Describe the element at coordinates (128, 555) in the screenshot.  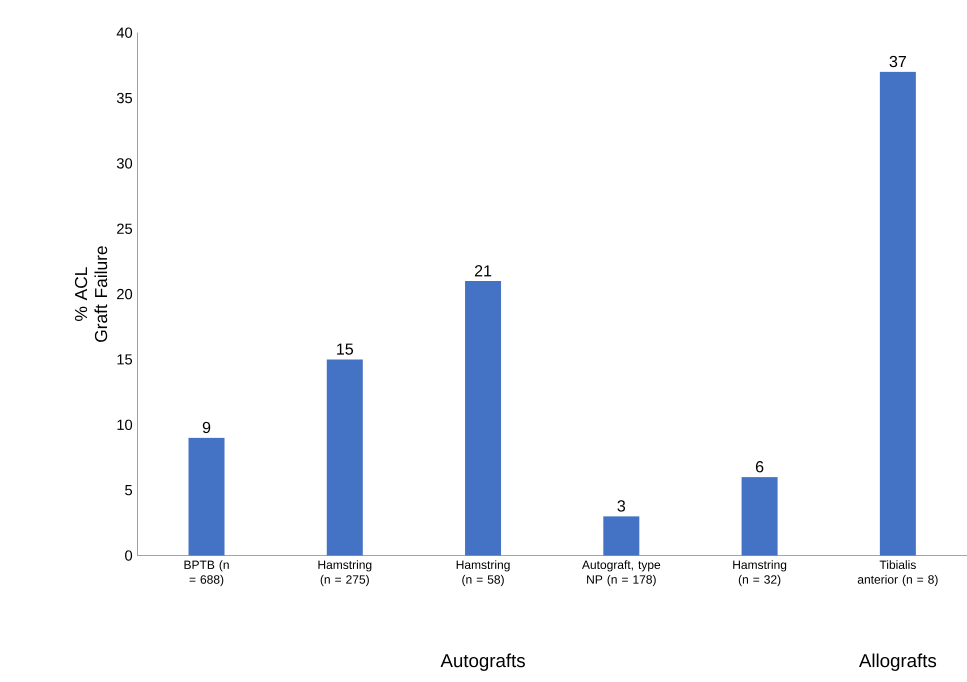
I see `y-tick-label: 0` at that location.